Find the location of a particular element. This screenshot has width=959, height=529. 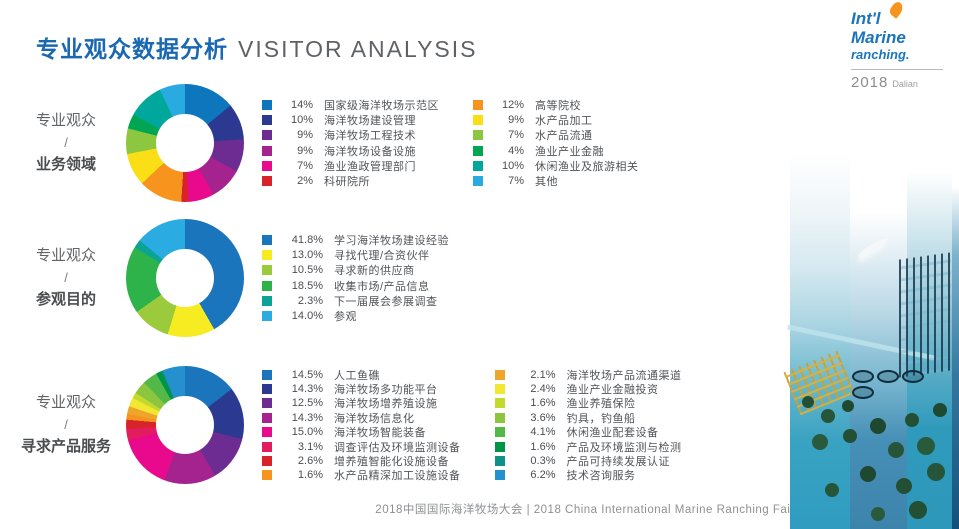

legend-label: 休闲渔业及旅游相关 is located at coordinates (587, 166).